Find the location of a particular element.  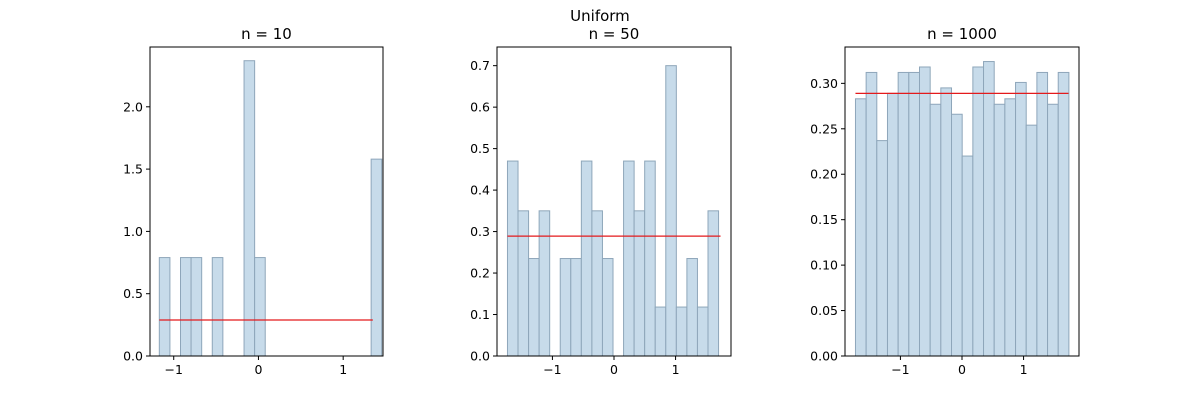

y-tick-label: 0.10 is located at coordinates (824, 265).